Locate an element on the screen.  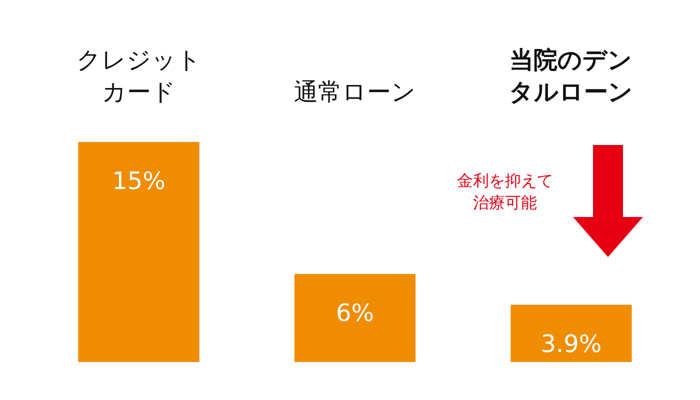
x-tick-label: 通常ローン is located at coordinates (355, 92).